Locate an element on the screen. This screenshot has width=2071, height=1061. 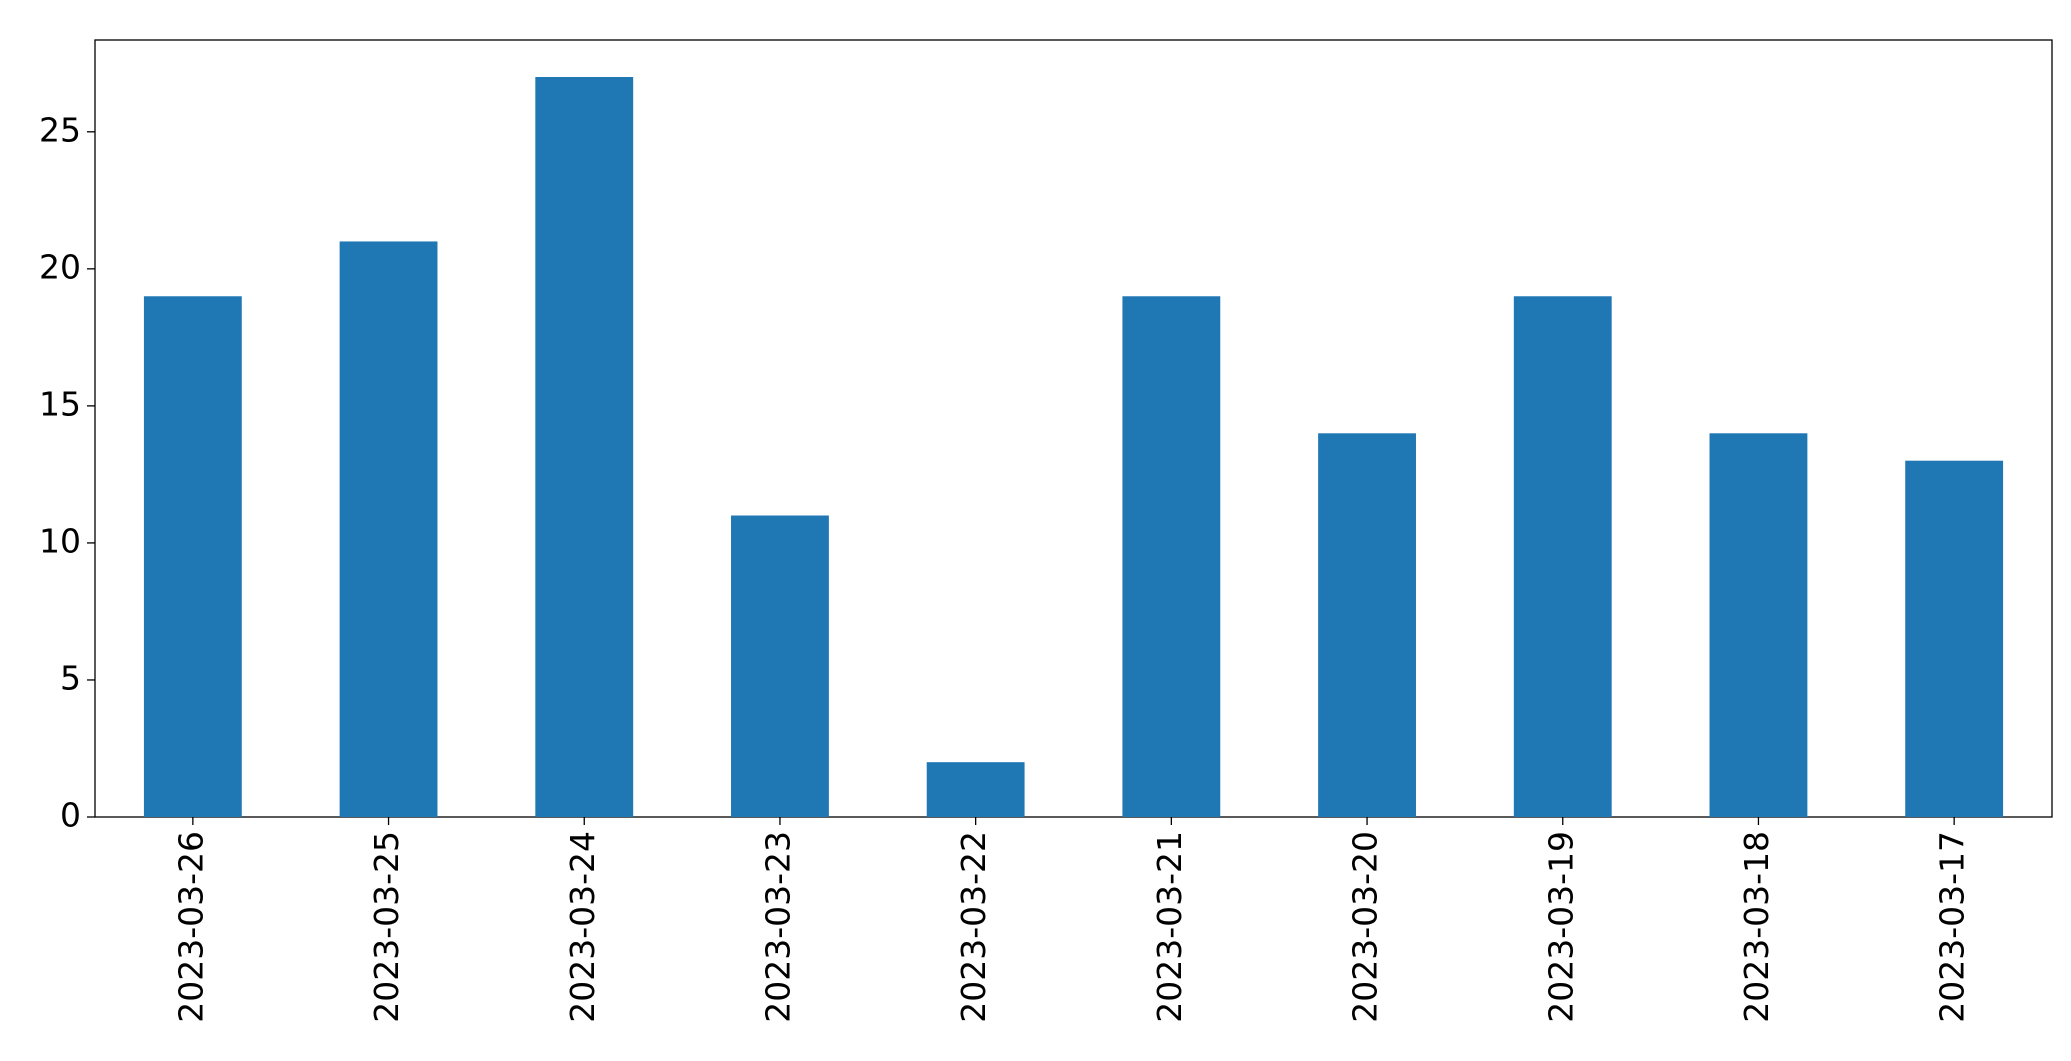
x-tick-label: 2023-03-25 is located at coordinates (386, 927).